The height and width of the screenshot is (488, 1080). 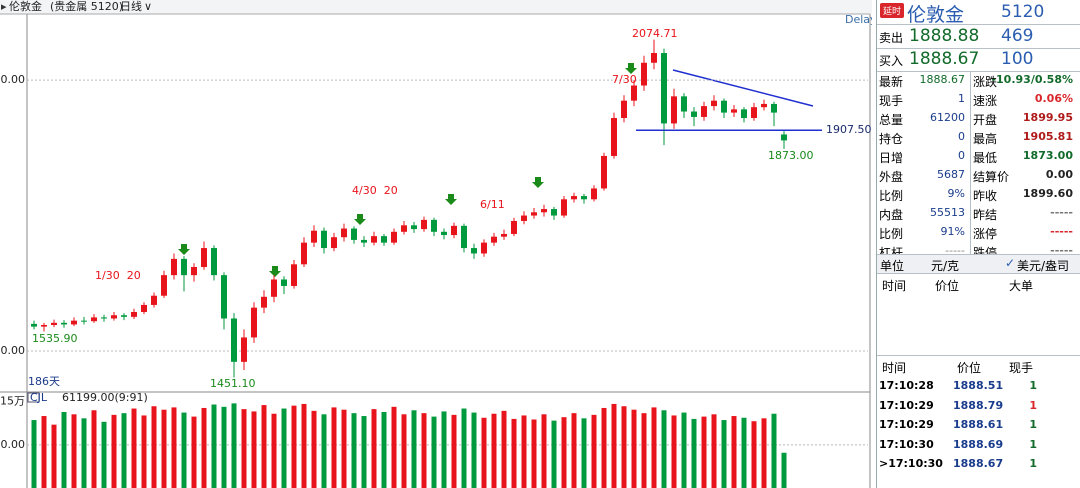 I want to click on period: 日线, so click(x=131, y=6).